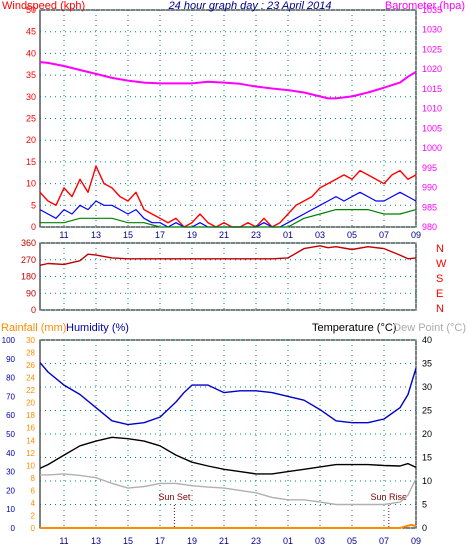 The height and width of the screenshot is (555, 468). I want to click on compass-label: N, so click(440, 309).